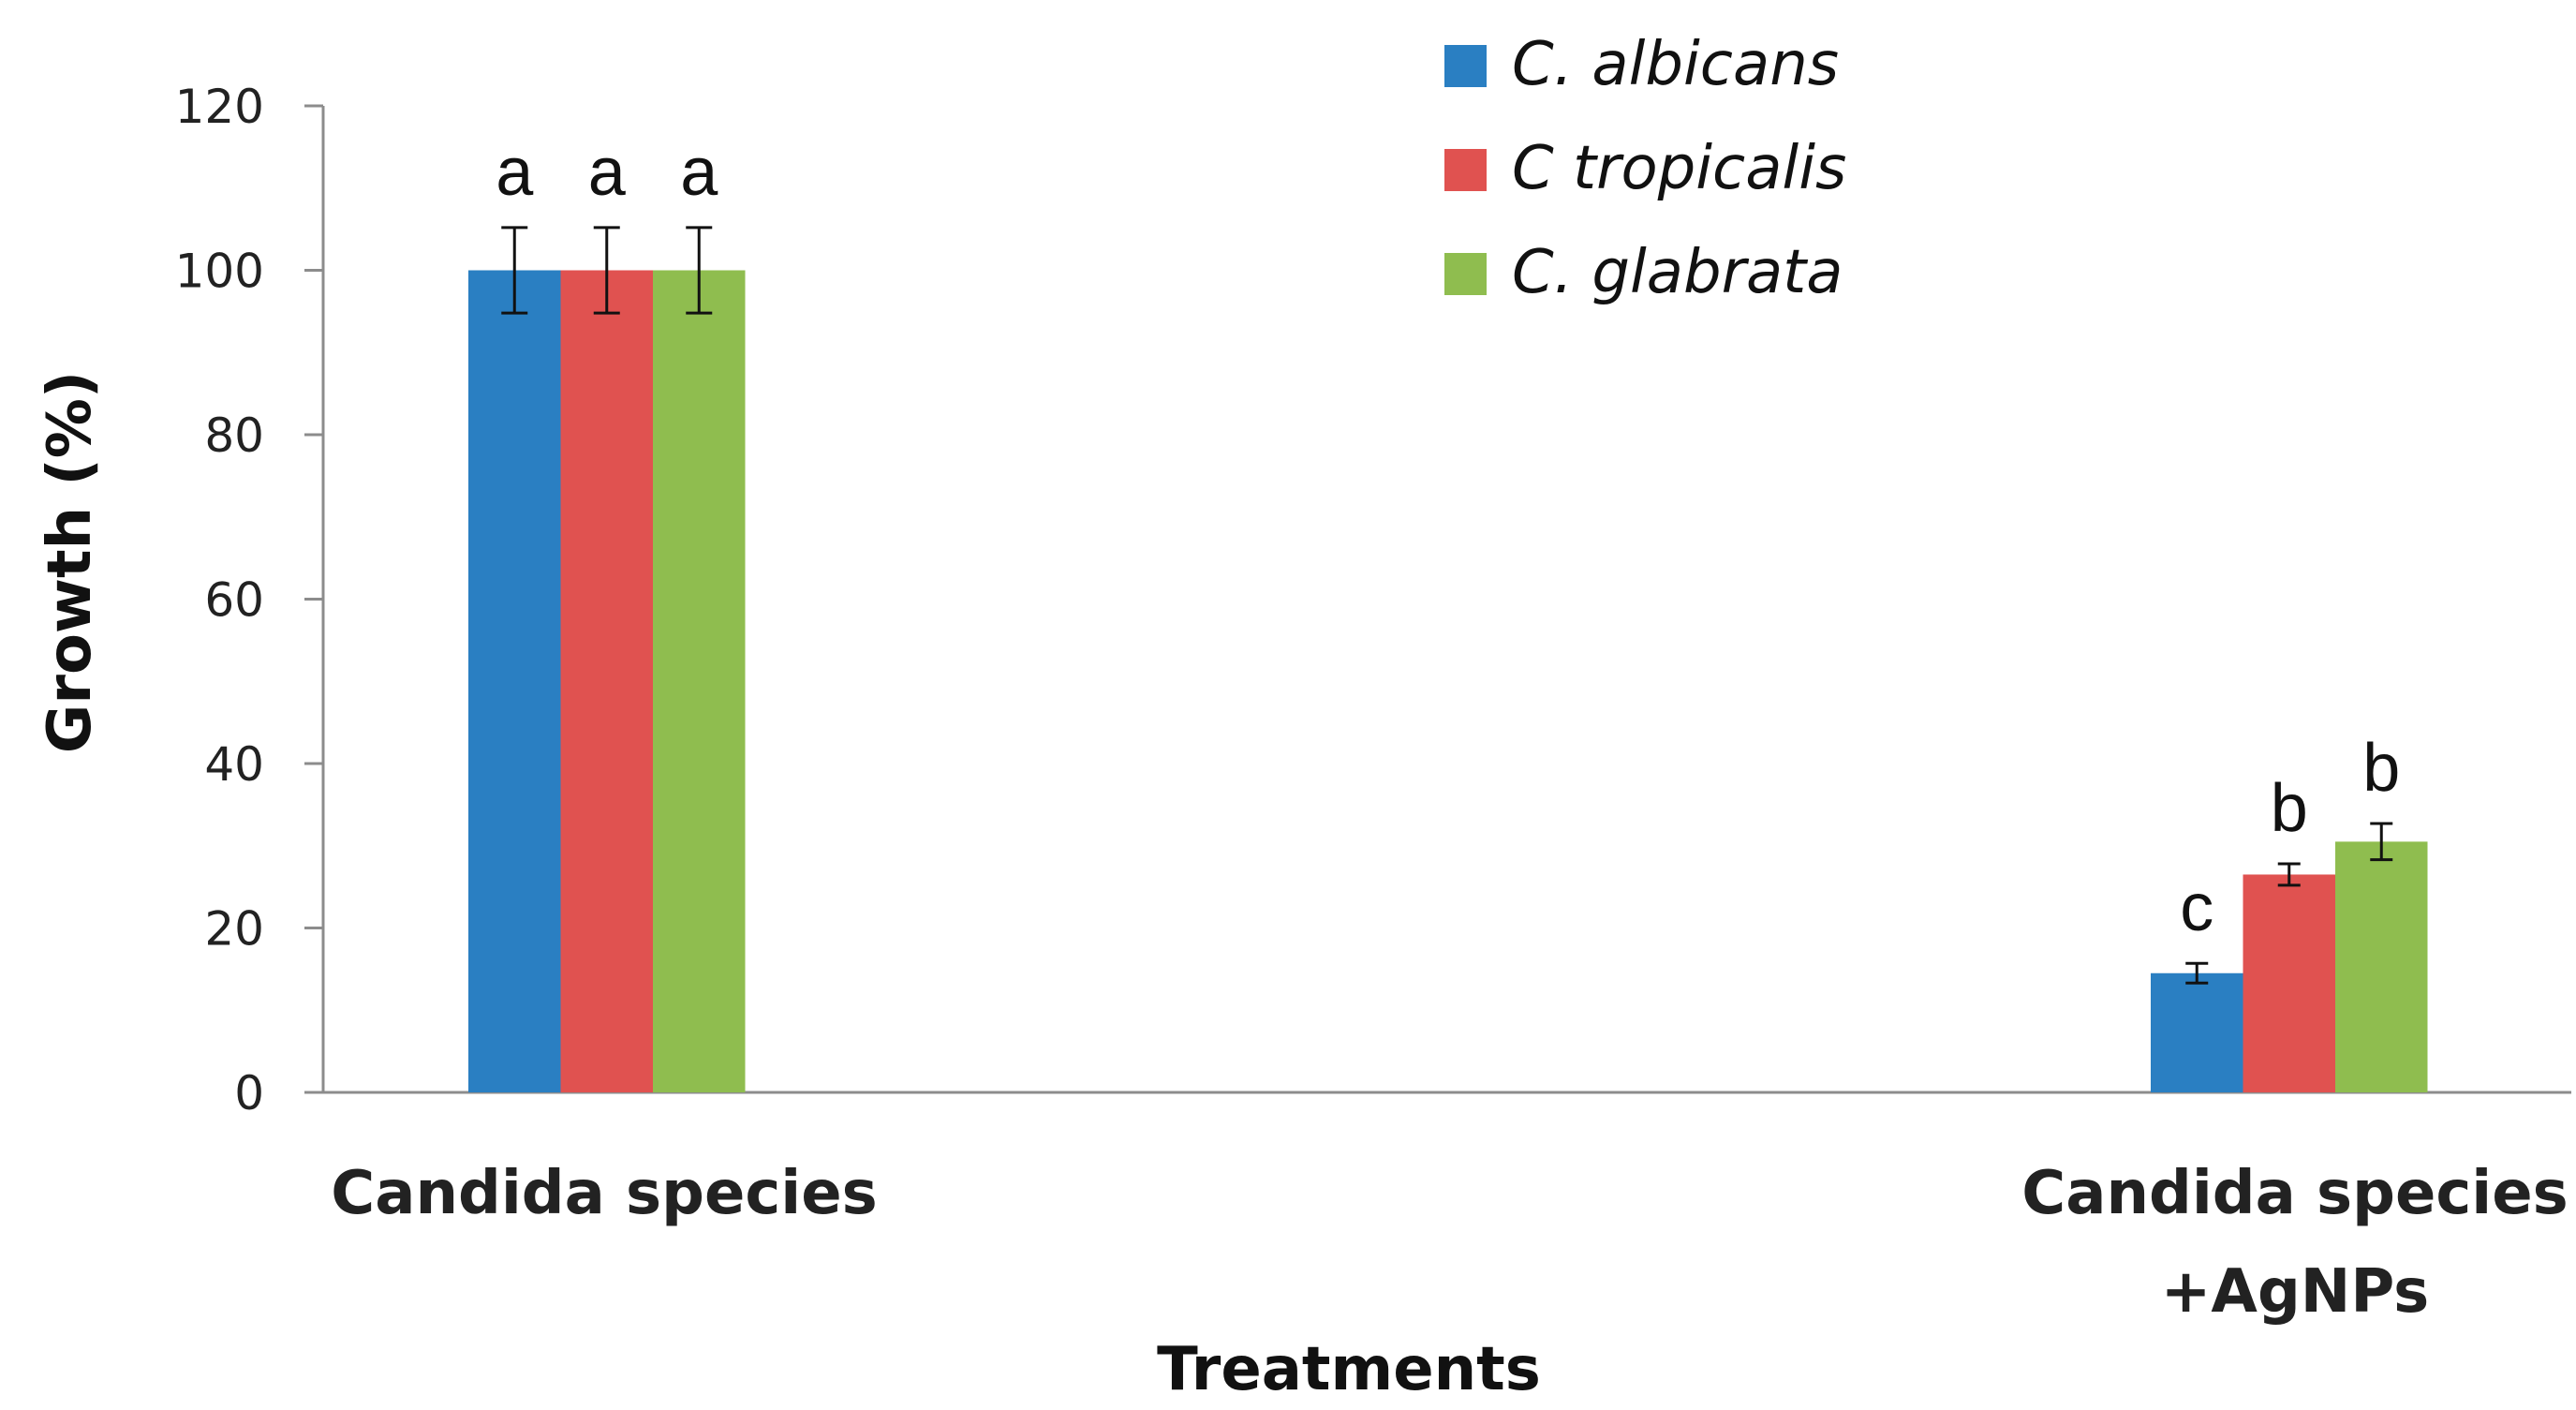 This screenshot has height=1410, width=2576. I want to click on category-label: +AgNPs, so click(2295, 1292).